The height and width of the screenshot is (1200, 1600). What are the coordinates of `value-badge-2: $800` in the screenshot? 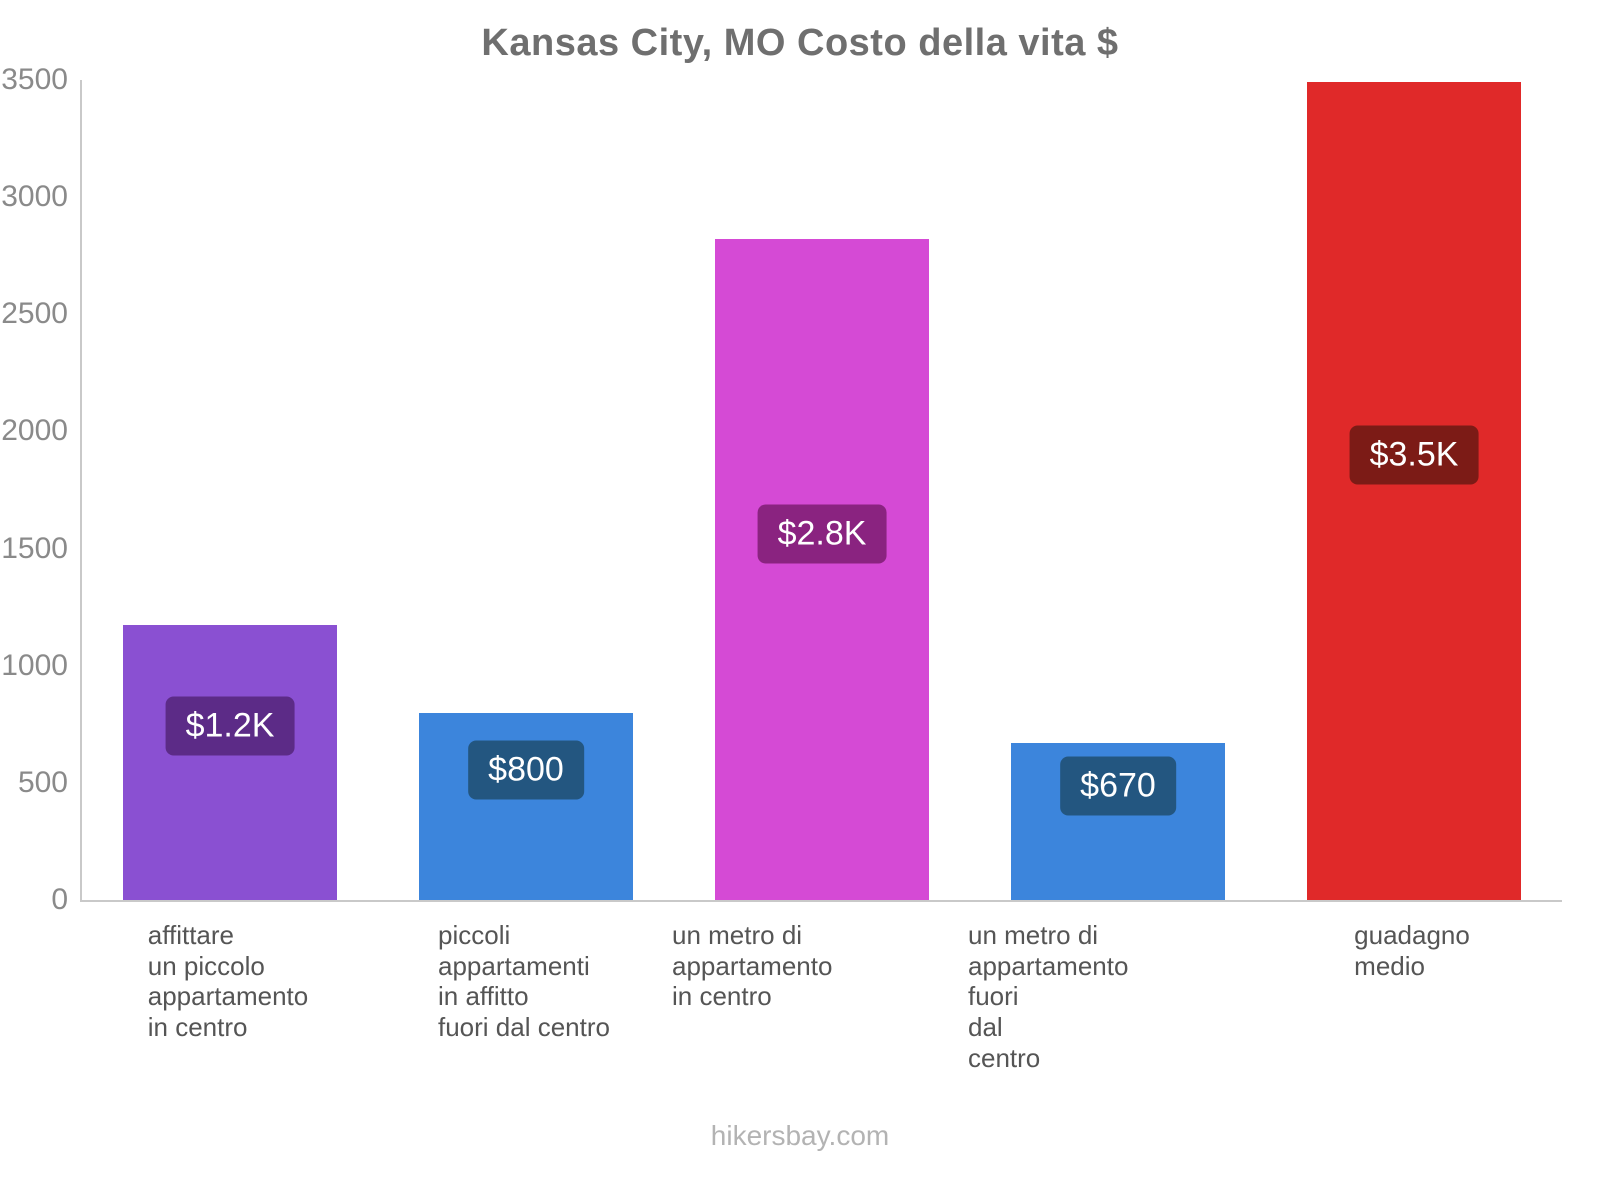 It's located at (526, 770).